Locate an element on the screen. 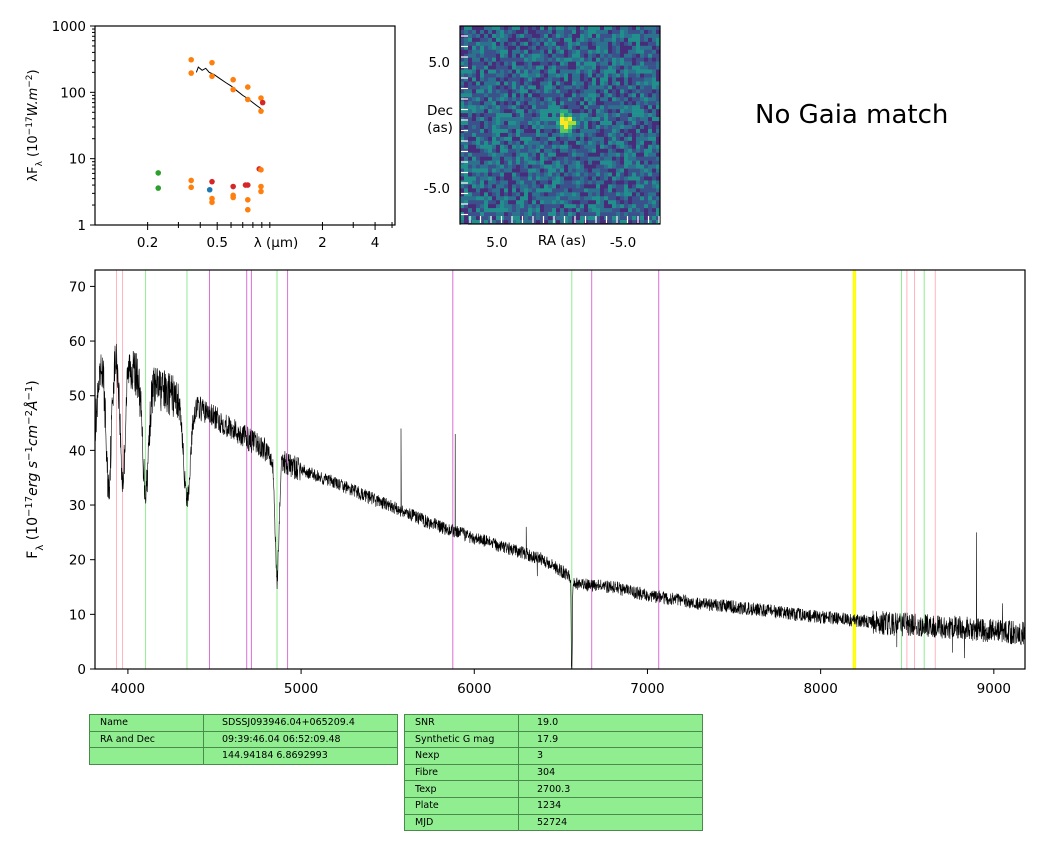 This screenshot has width=1044, height=852. cutout-xlabel: RA (as) is located at coordinates (562, 241).